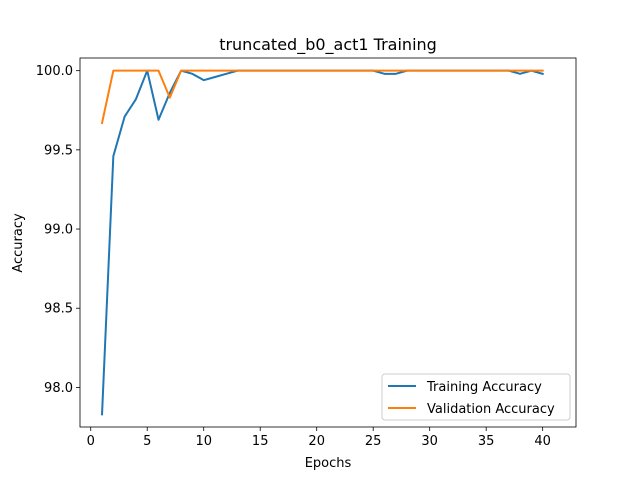 Image resolution: width=640 pixels, height=480 pixels. What do you see at coordinates (486, 441) in the screenshot?
I see `x-tick-label: 35` at bounding box center [486, 441].